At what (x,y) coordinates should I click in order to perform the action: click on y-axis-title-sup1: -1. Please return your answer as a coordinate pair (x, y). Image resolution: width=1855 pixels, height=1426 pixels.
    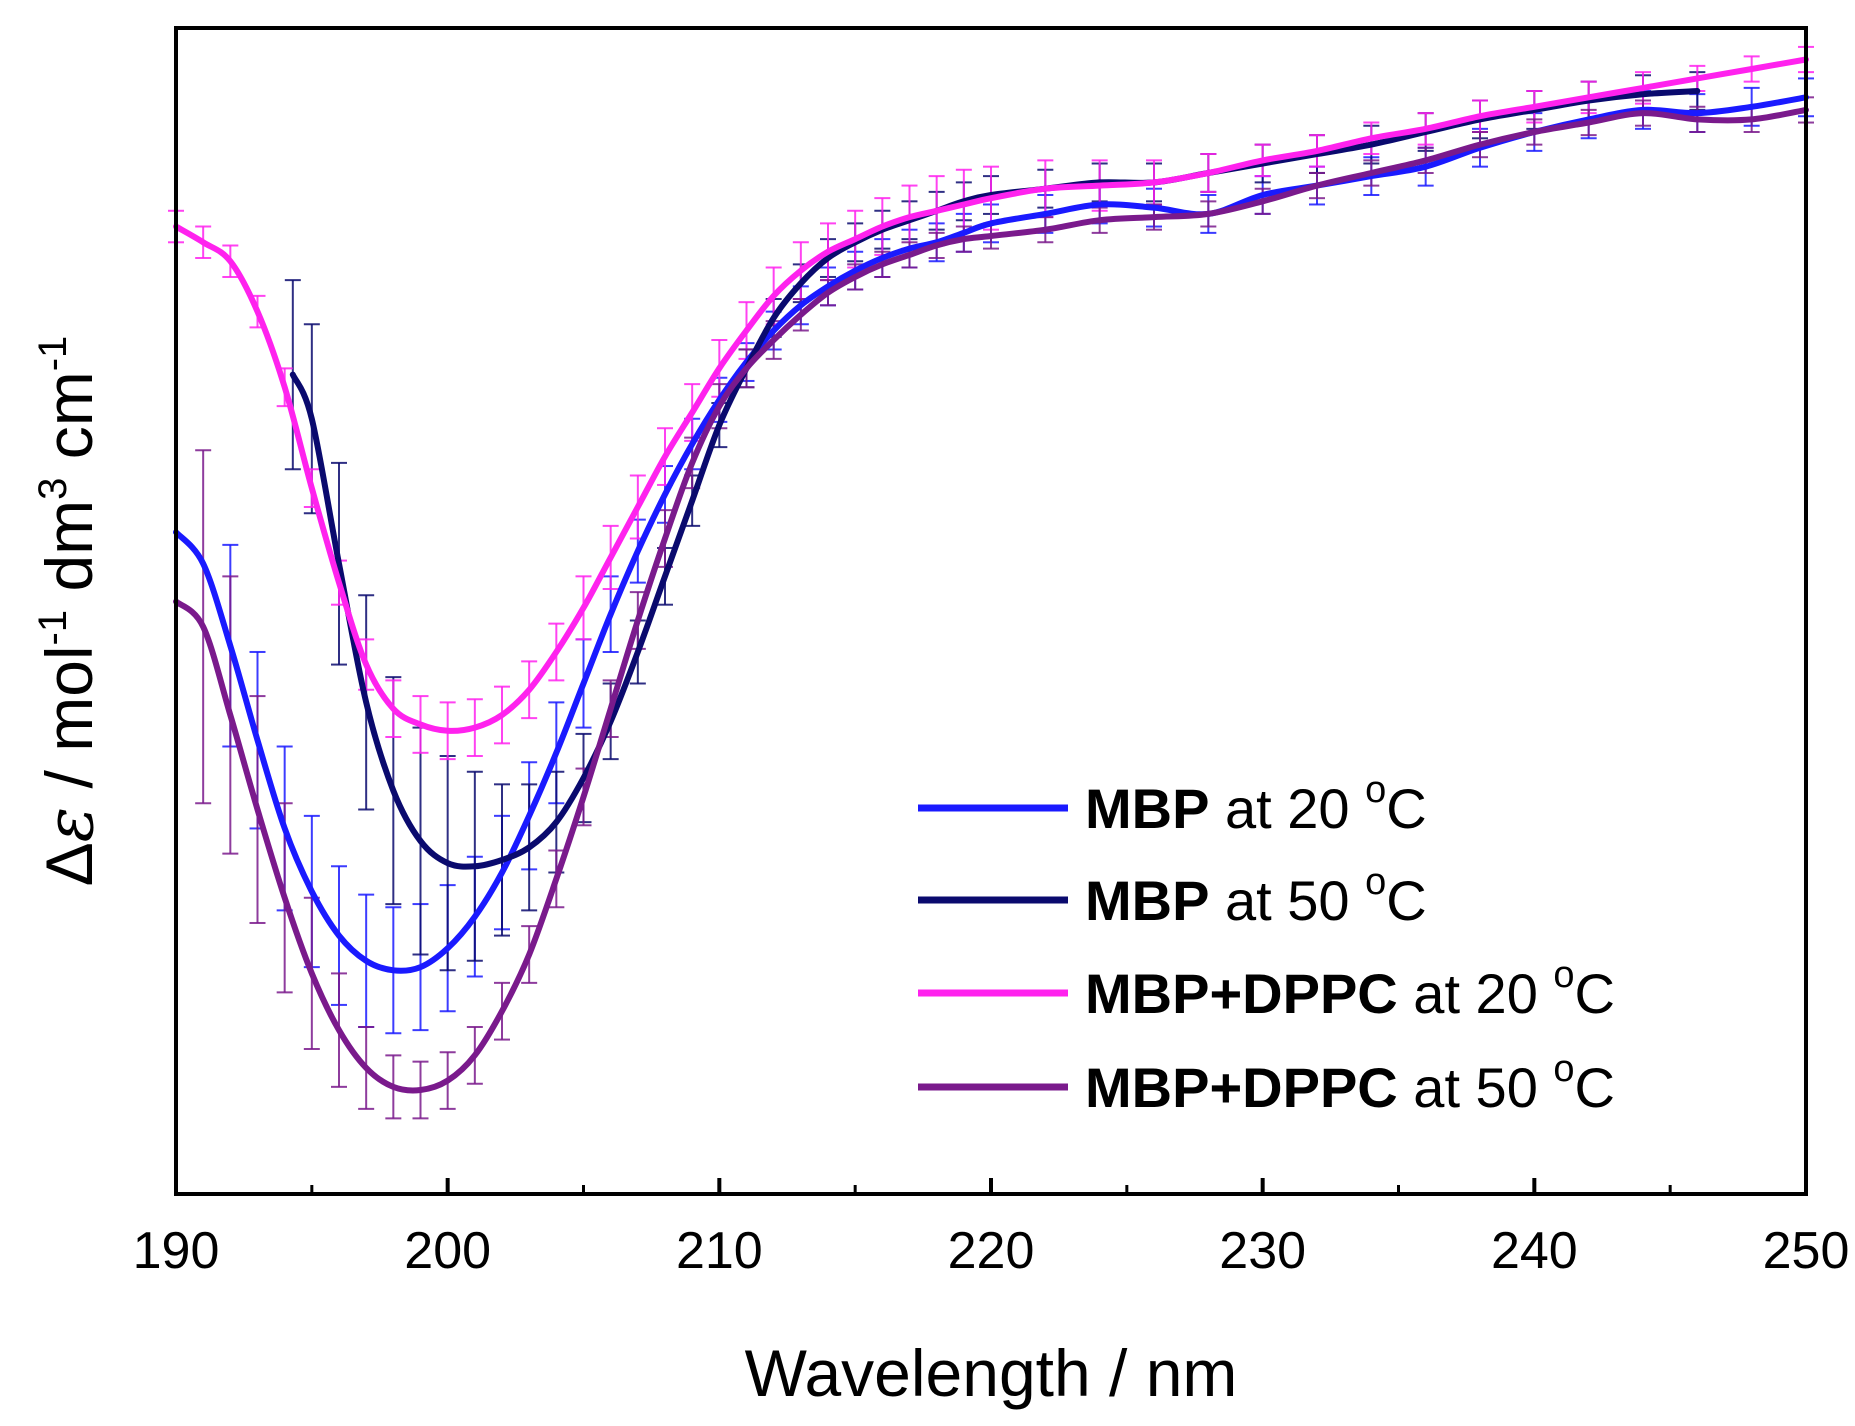
    Looking at the image, I should click on (53, 628).